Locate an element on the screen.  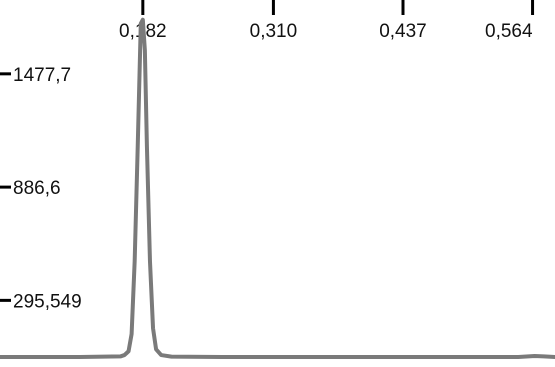
y-tick-label: 295,549 is located at coordinates (47, 301).